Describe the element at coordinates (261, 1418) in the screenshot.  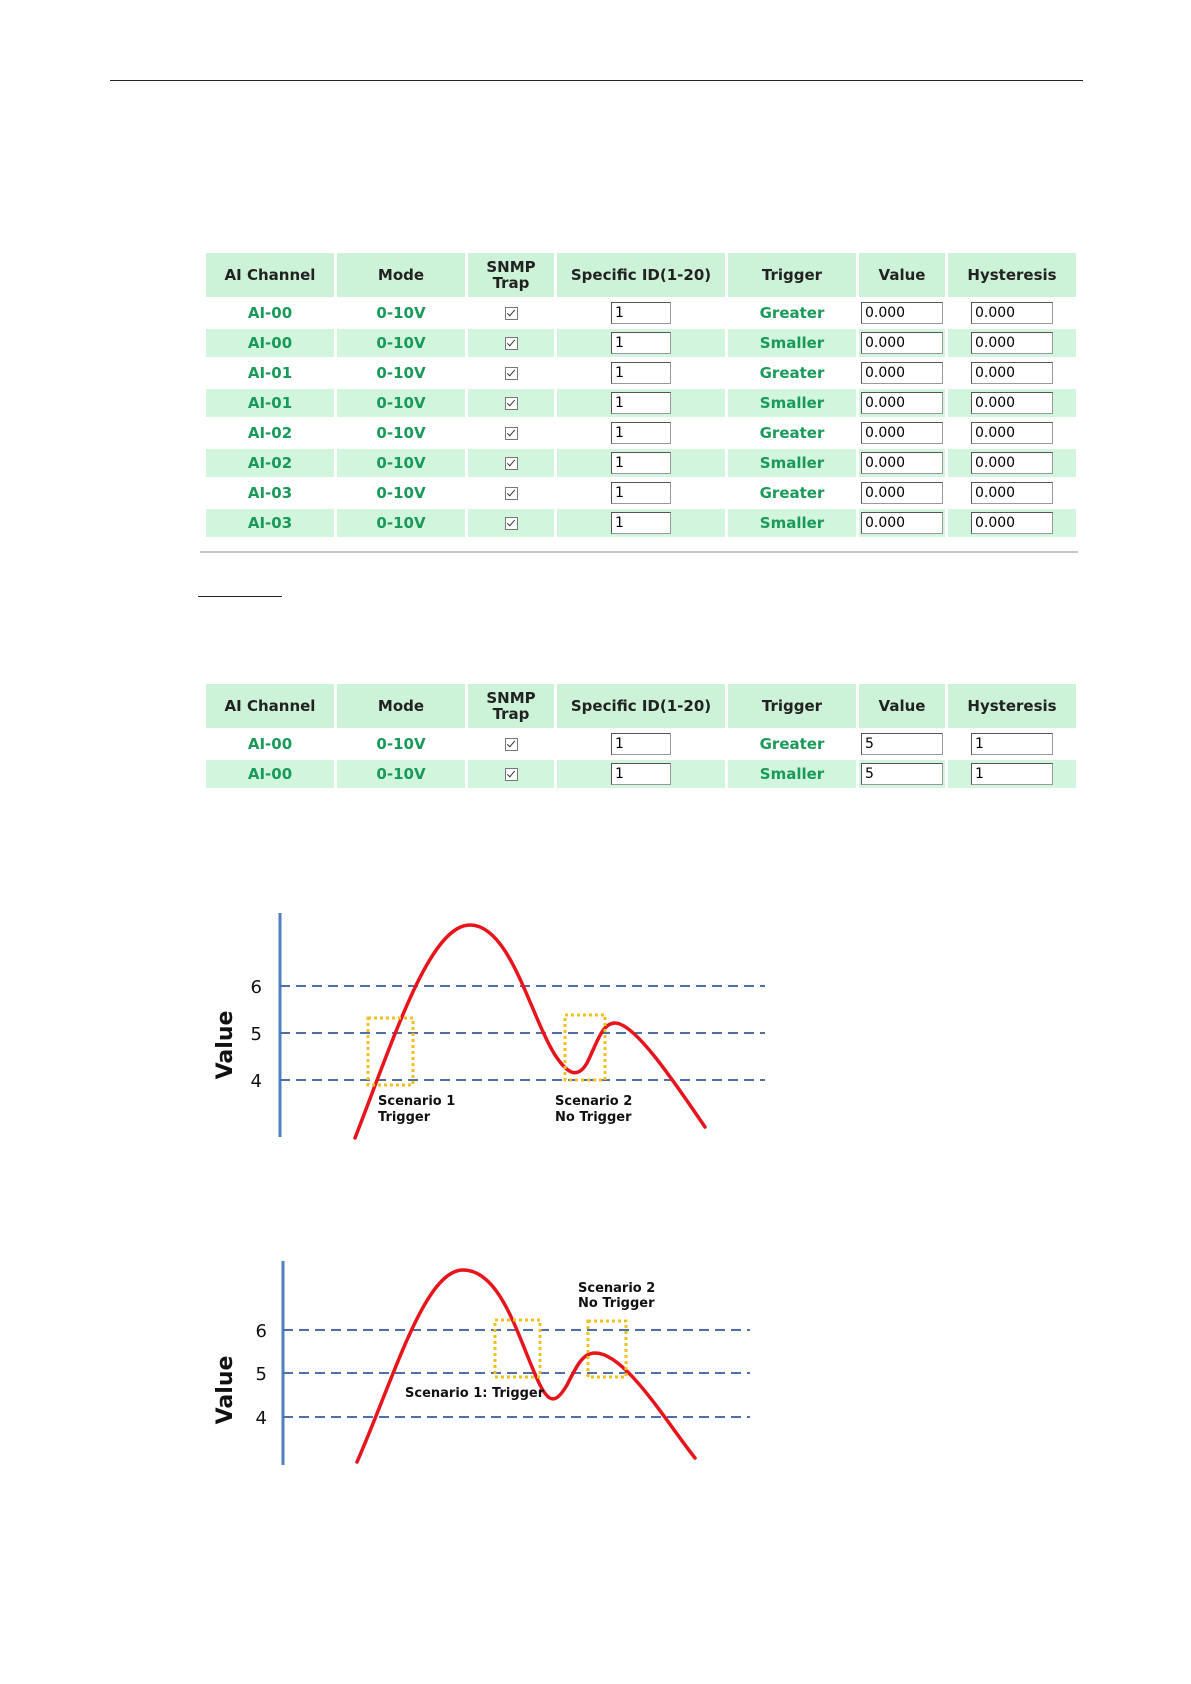
I see `y-tick-label: 4` at that location.